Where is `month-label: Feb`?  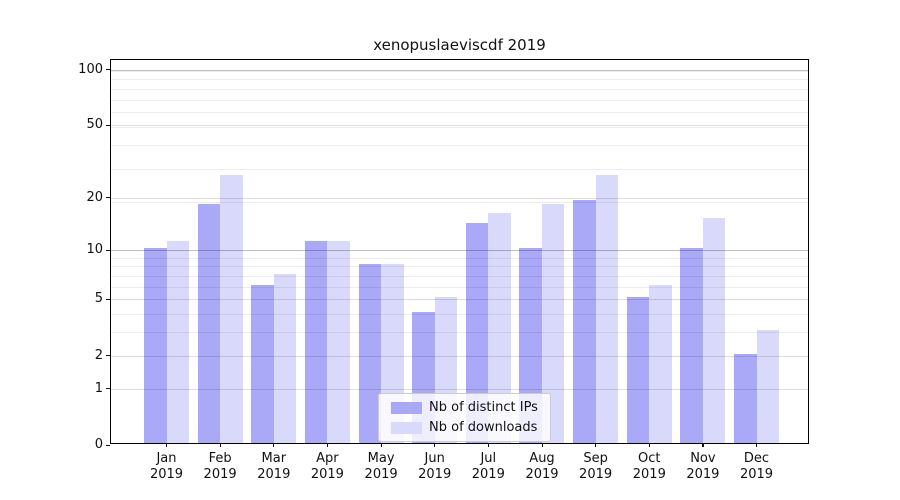 month-label: Feb is located at coordinates (220, 458).